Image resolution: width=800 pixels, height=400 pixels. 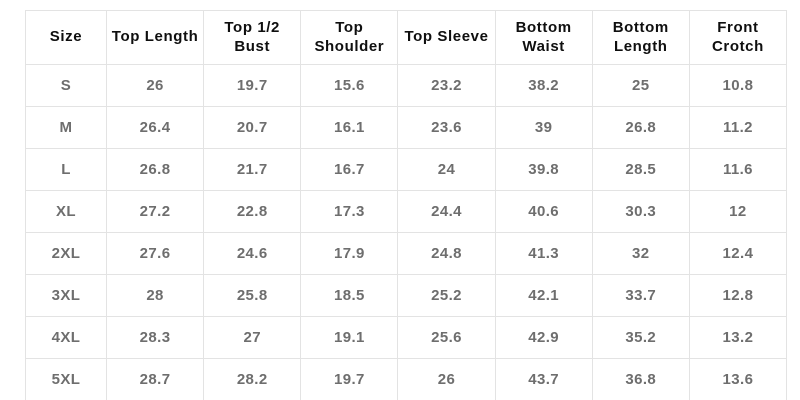 I want to click on value-cell: 25.6, so click(x=446, y=337).